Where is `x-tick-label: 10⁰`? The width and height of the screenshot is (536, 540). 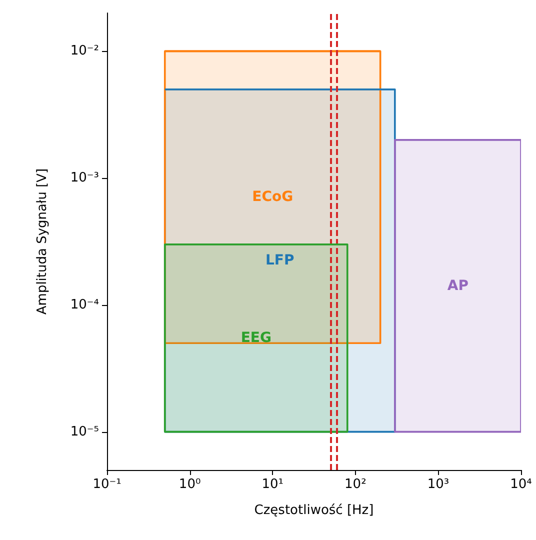 x-tick-label: 10⁰ is located at coordinates (189, 484).